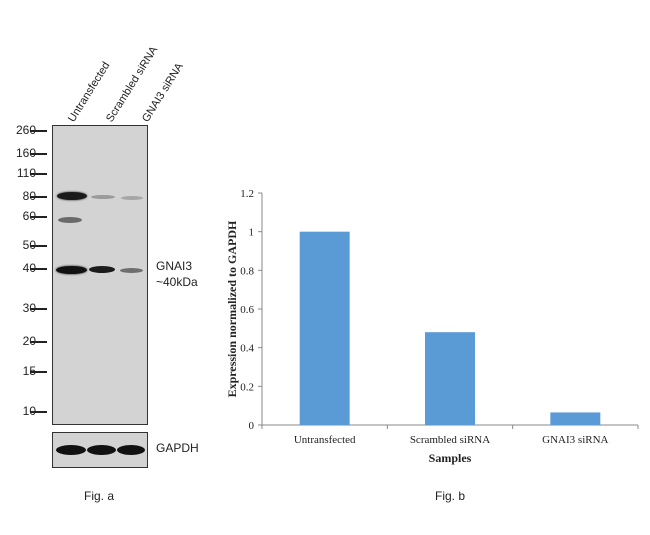 The width and height of the screenshot is (650, 535). What do you see at coordinates (72, 196) in the screenshot?
I see `band-untransfected-80kda` at bounding box center [72, 196].